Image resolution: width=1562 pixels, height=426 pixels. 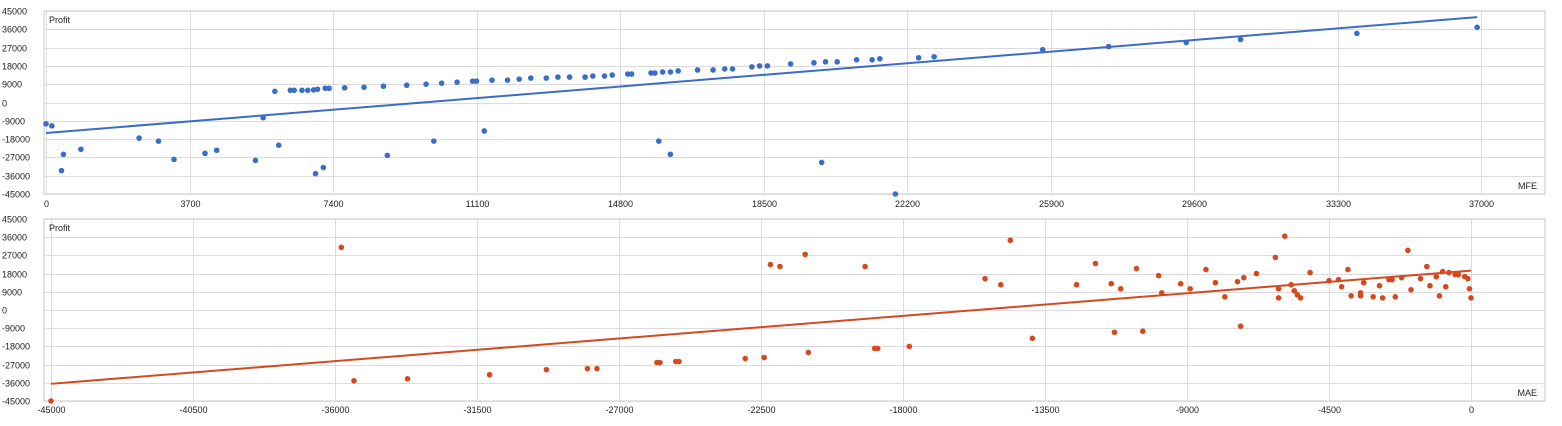 What do you see at coordinates (477, 410) in the screenshot?
I see `x-tick-label: -31500` at bounding box center [477, 410].